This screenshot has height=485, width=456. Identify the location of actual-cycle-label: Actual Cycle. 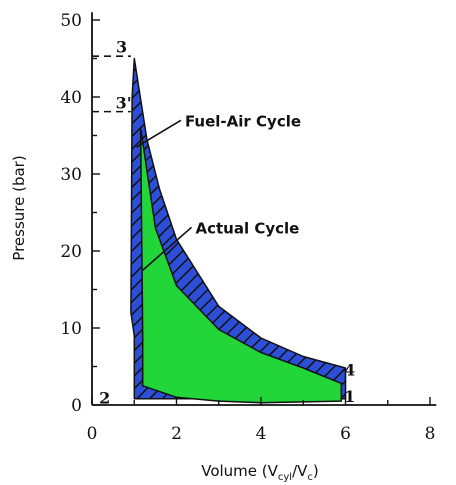
(248, 228).